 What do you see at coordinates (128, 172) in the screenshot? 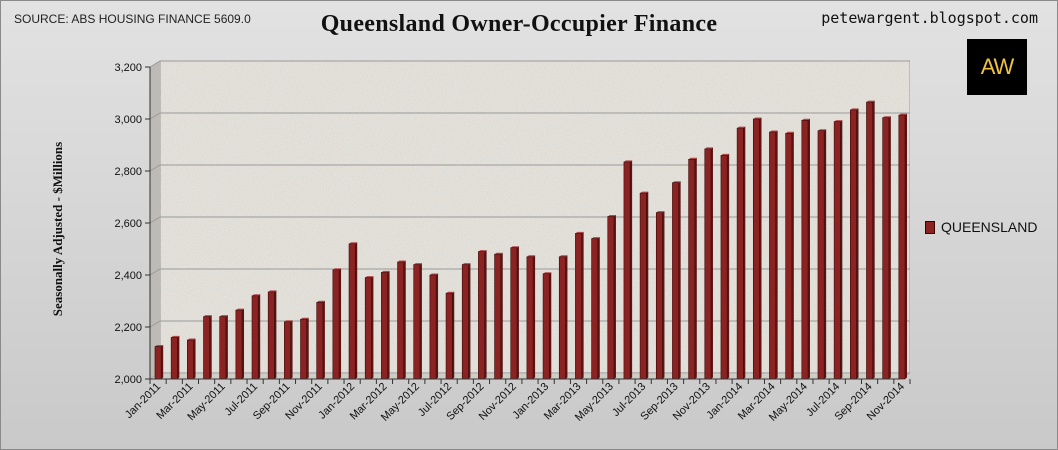
I see `y-tick-label: 2,800` at bounding box center [128, 172].